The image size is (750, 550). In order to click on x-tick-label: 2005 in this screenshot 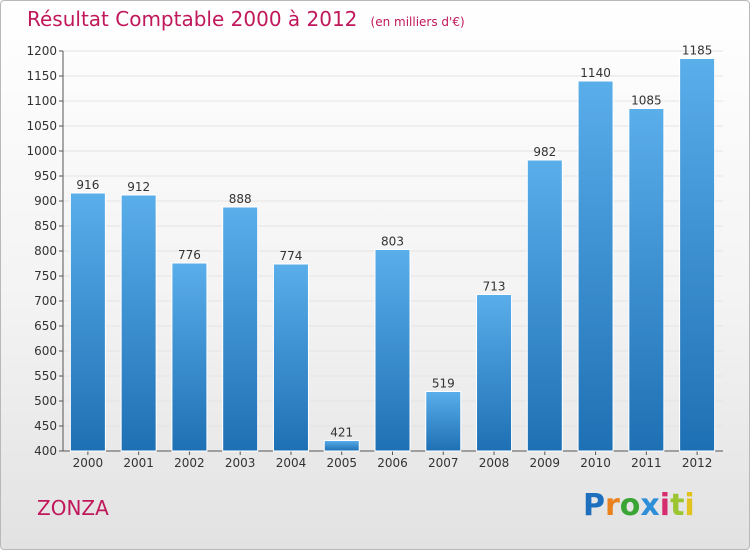, I will do `click(341, 463)`.